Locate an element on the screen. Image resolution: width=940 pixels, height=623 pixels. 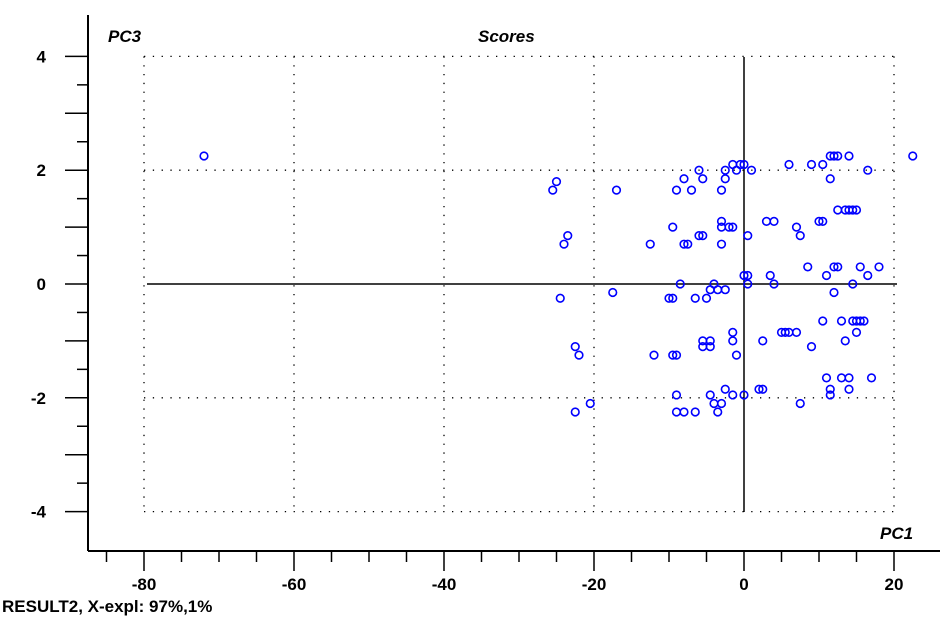
y-tick-label: -2 is located at coordinates (38, 398).